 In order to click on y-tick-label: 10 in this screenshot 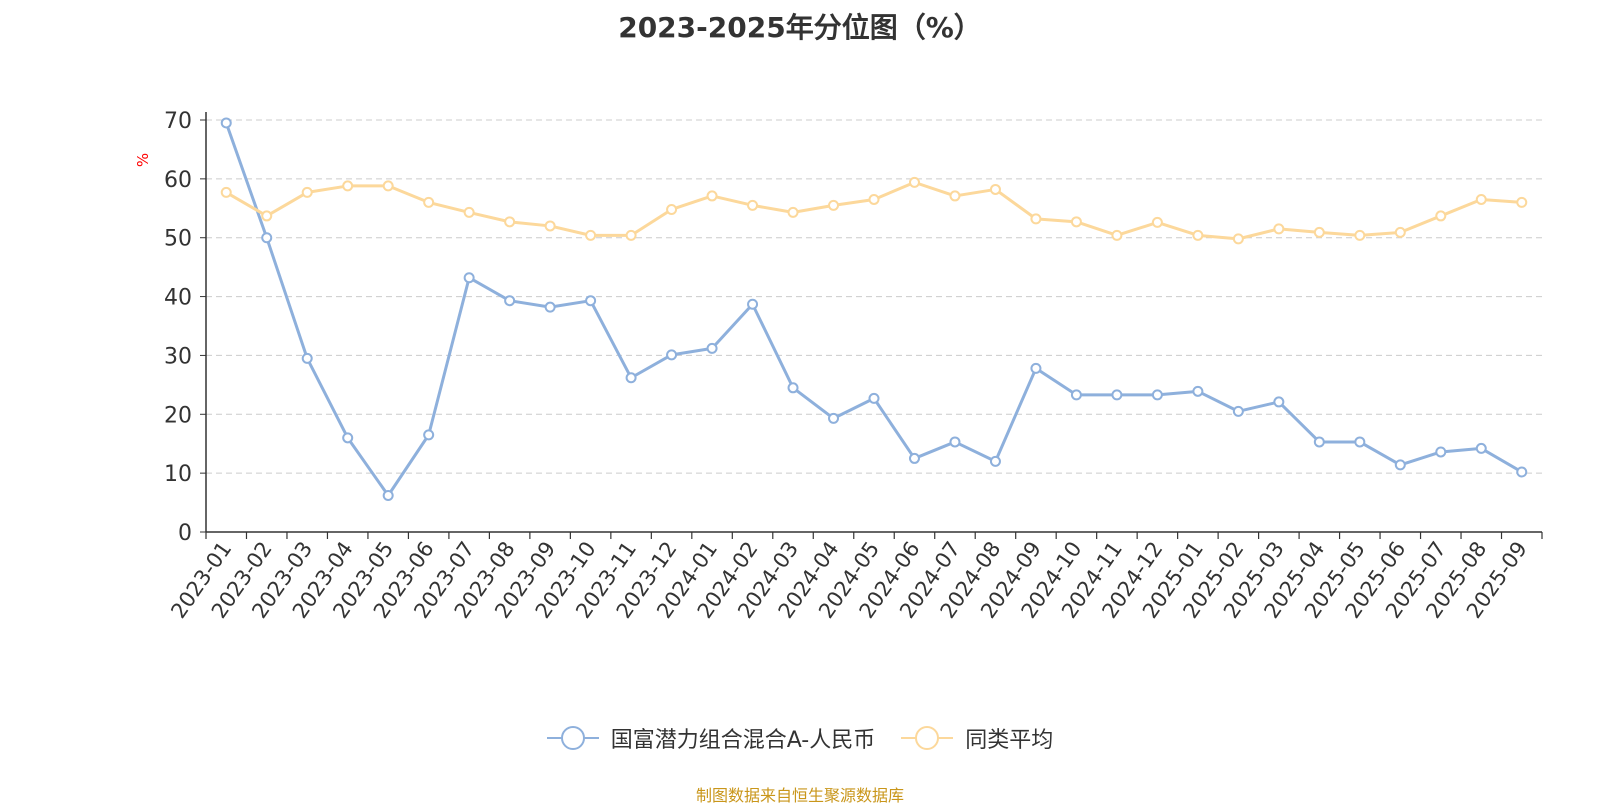, I will do `click(178, 474)`.